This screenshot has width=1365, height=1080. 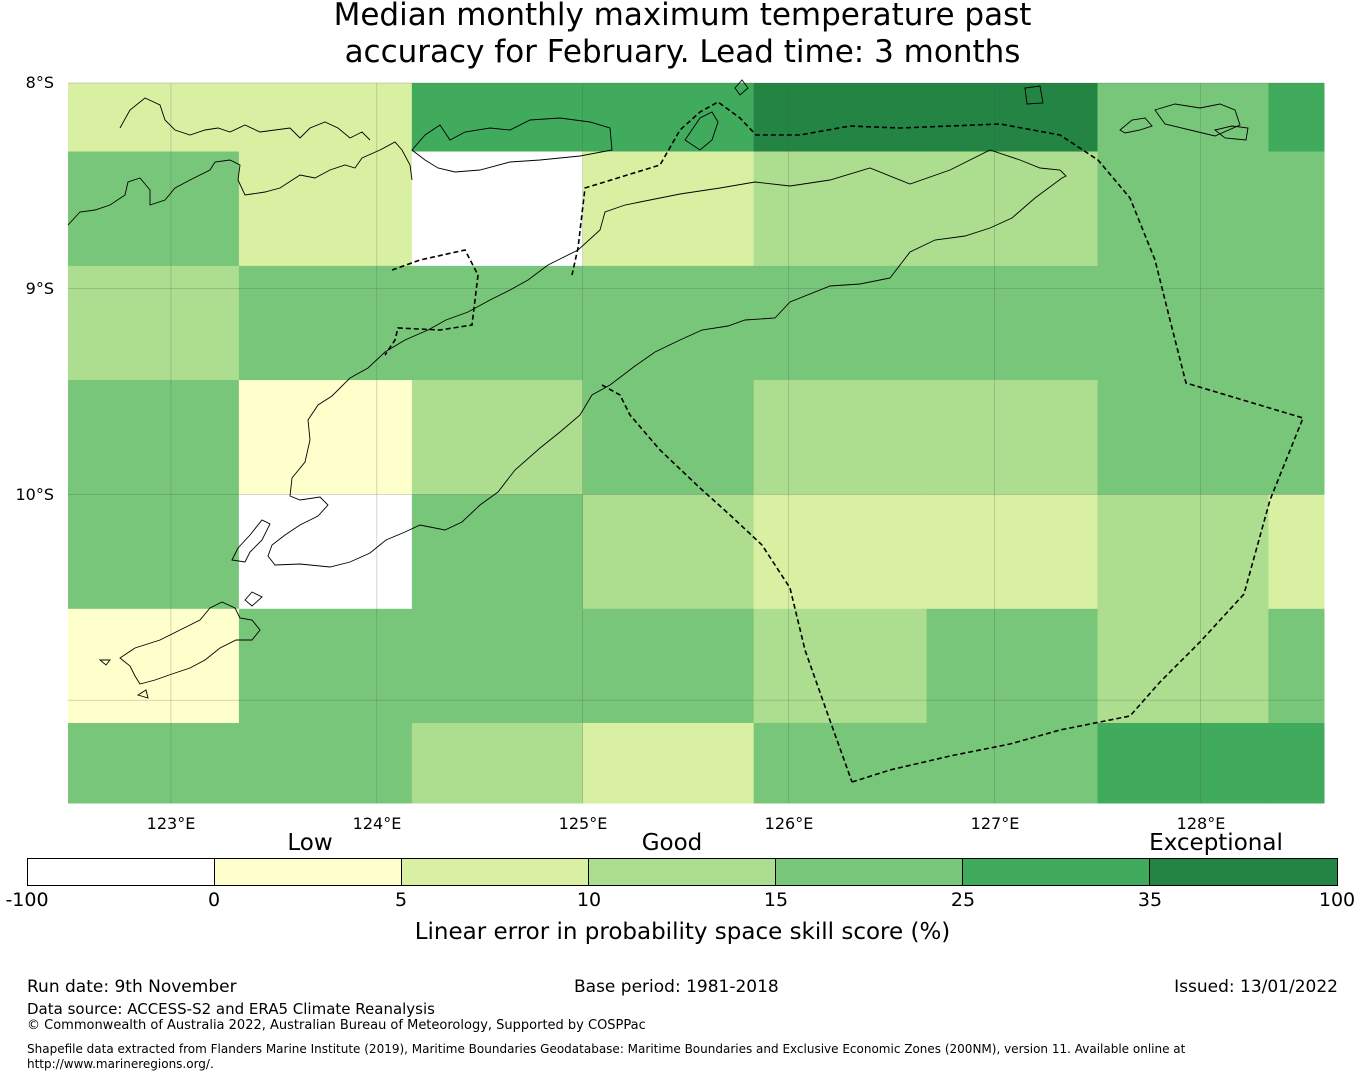 I want to click on lat-label-8s: 8°S, so click(x=39, y=82).